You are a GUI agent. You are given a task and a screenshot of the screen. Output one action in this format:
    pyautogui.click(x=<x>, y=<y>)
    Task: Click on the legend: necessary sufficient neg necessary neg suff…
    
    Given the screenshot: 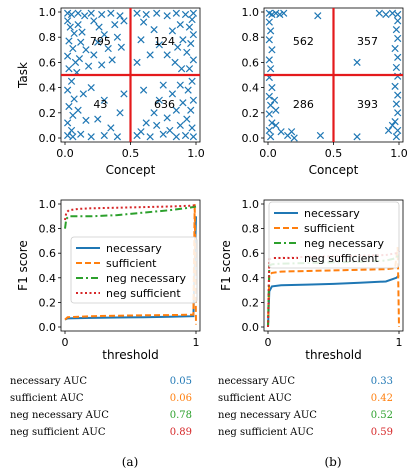 What is the action you would take?
    pyautogui.click(x=334, y=235)
    